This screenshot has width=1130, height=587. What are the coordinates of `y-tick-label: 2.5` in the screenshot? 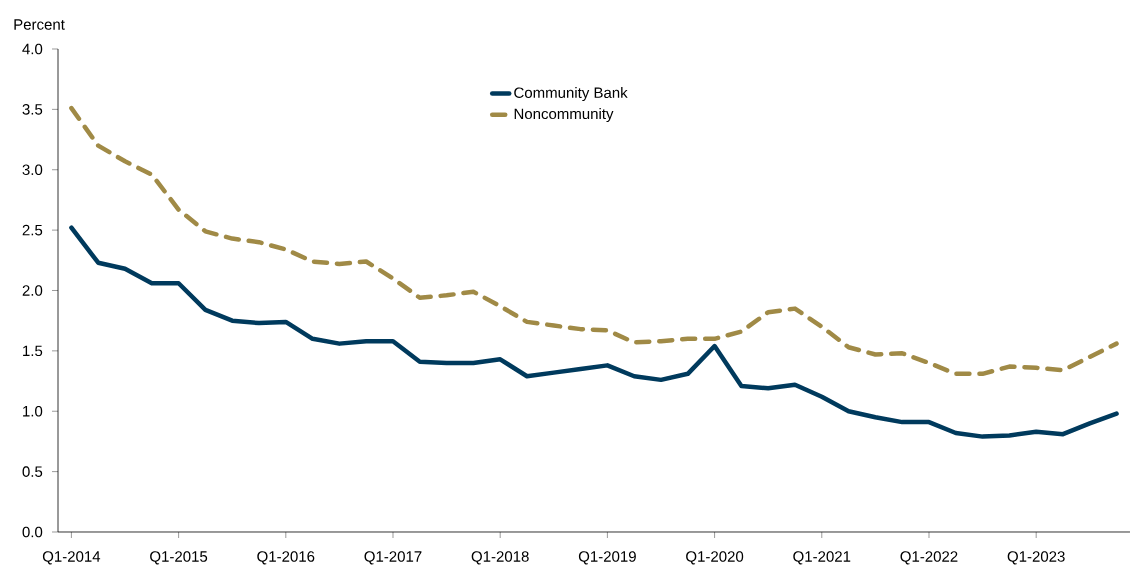 It's located at (32, 230).